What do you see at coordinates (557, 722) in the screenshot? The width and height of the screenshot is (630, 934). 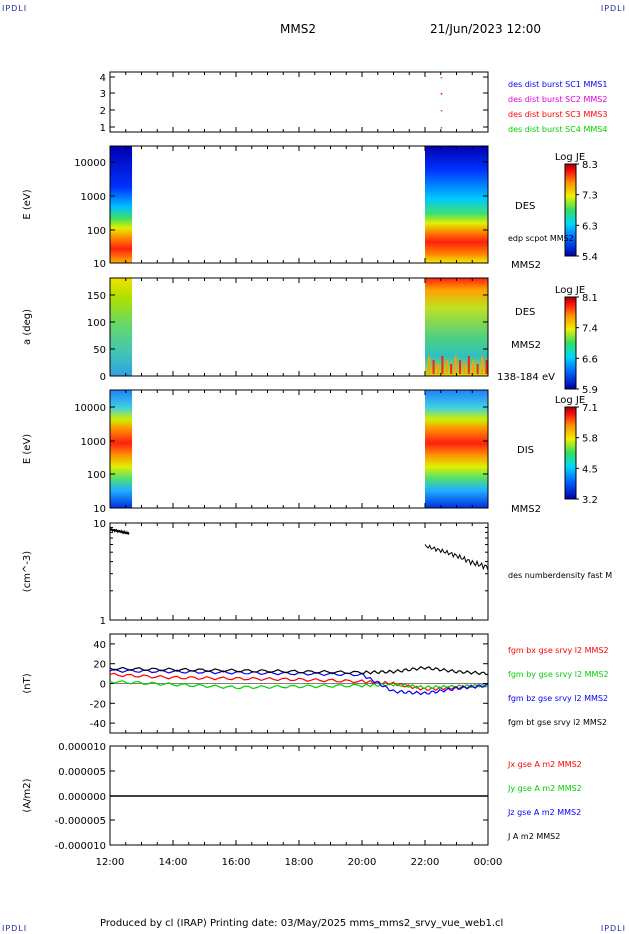 I see `legend-entry: fgm bt gse srvy l2 MMS2` at bounding box center [557, 722].